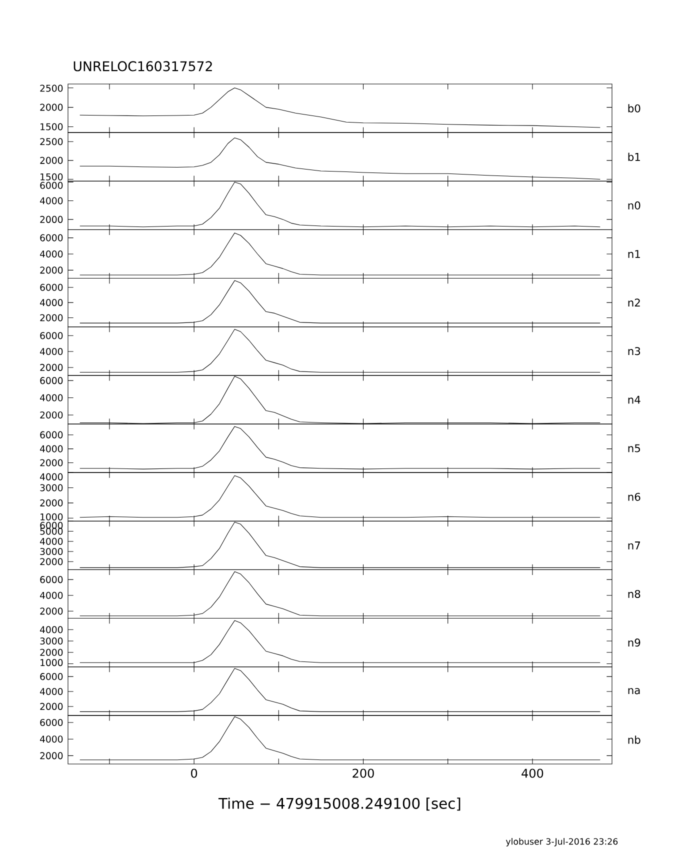 This screenshot has height=850, width=680. Describe the element at coordinates (363, 773) in the screenshot. I see `x-tick-label: 200` at that location.